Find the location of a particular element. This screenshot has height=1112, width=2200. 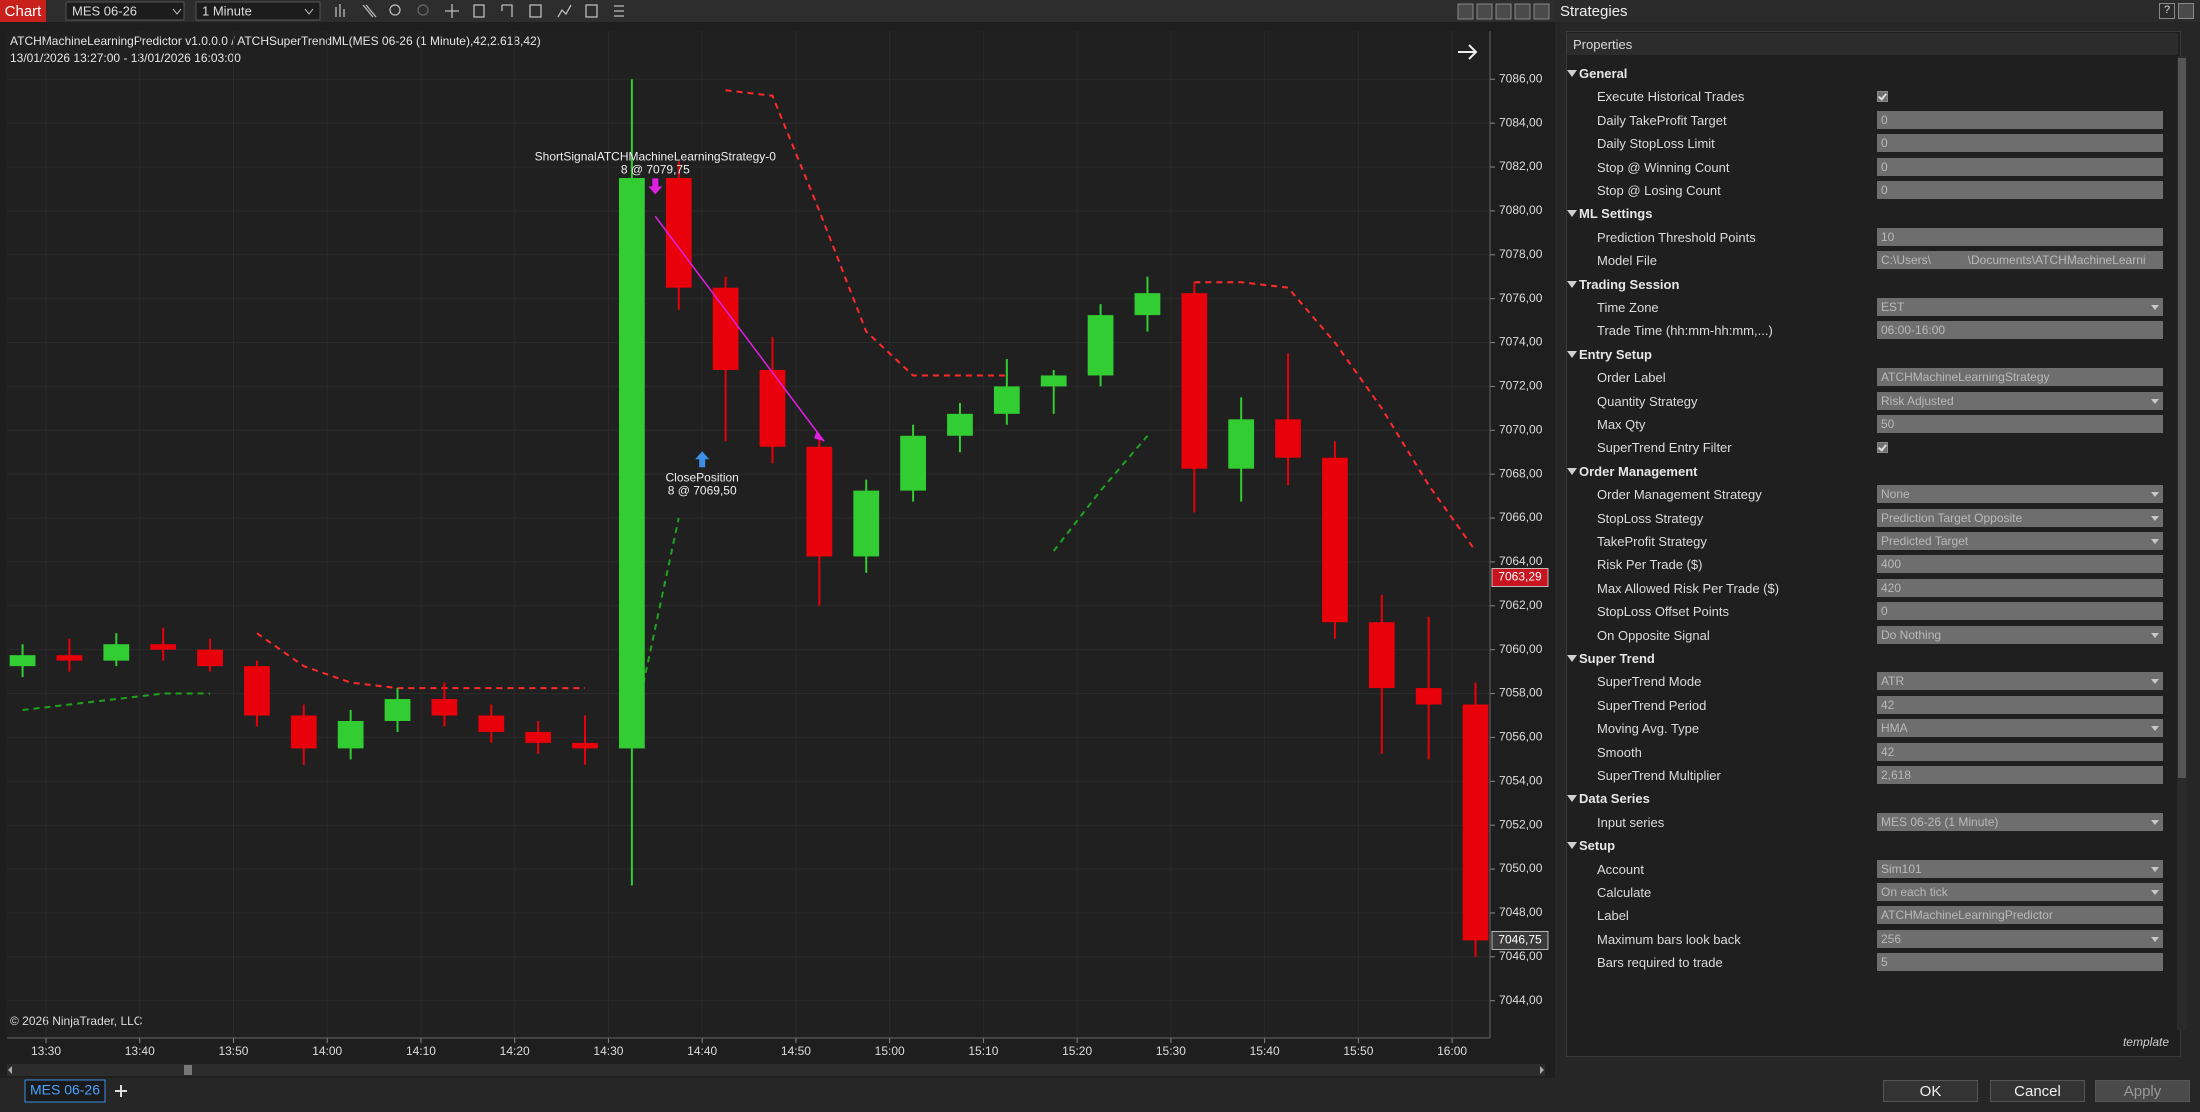

property-select: Do Nothing is located at coordinates (2020, 634).